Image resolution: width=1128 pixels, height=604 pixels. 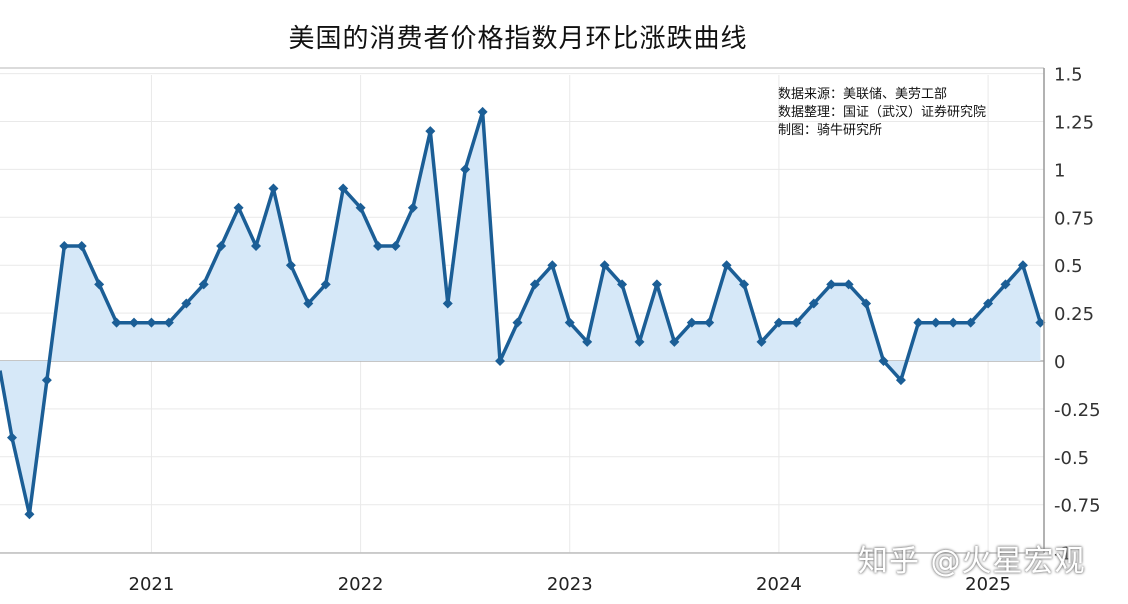 What do you see at coordinates (972, 561) in the screenshot?
I see `watermark: 知乎 @火星宏观` at bounding box center [972, 561].